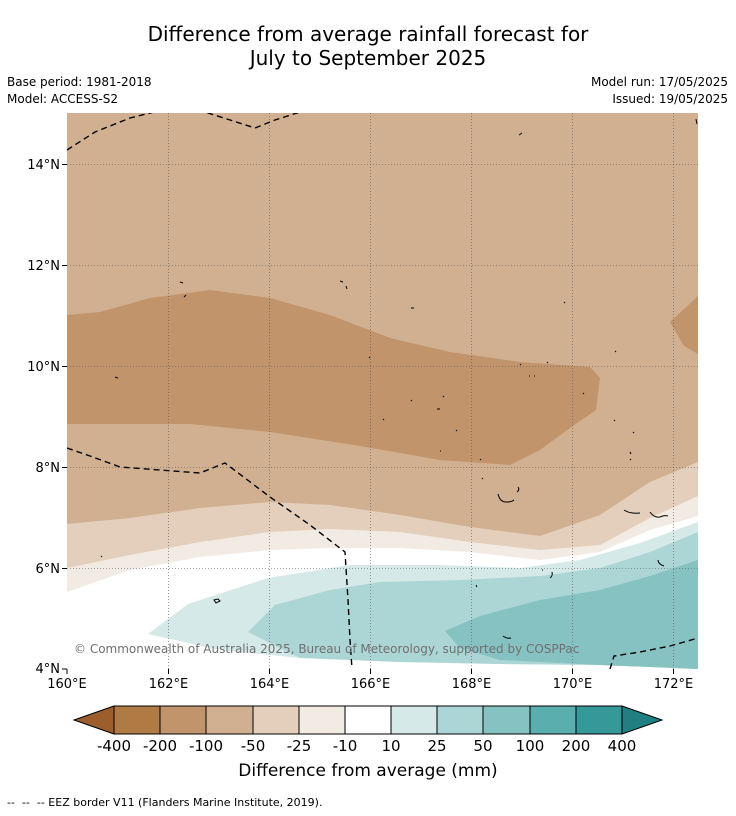 The image size is (736, 816). Describe the element at coordinates (368, 771) in the screenshot. I see `colorbar-label: Difference from average (mm)` at that location.